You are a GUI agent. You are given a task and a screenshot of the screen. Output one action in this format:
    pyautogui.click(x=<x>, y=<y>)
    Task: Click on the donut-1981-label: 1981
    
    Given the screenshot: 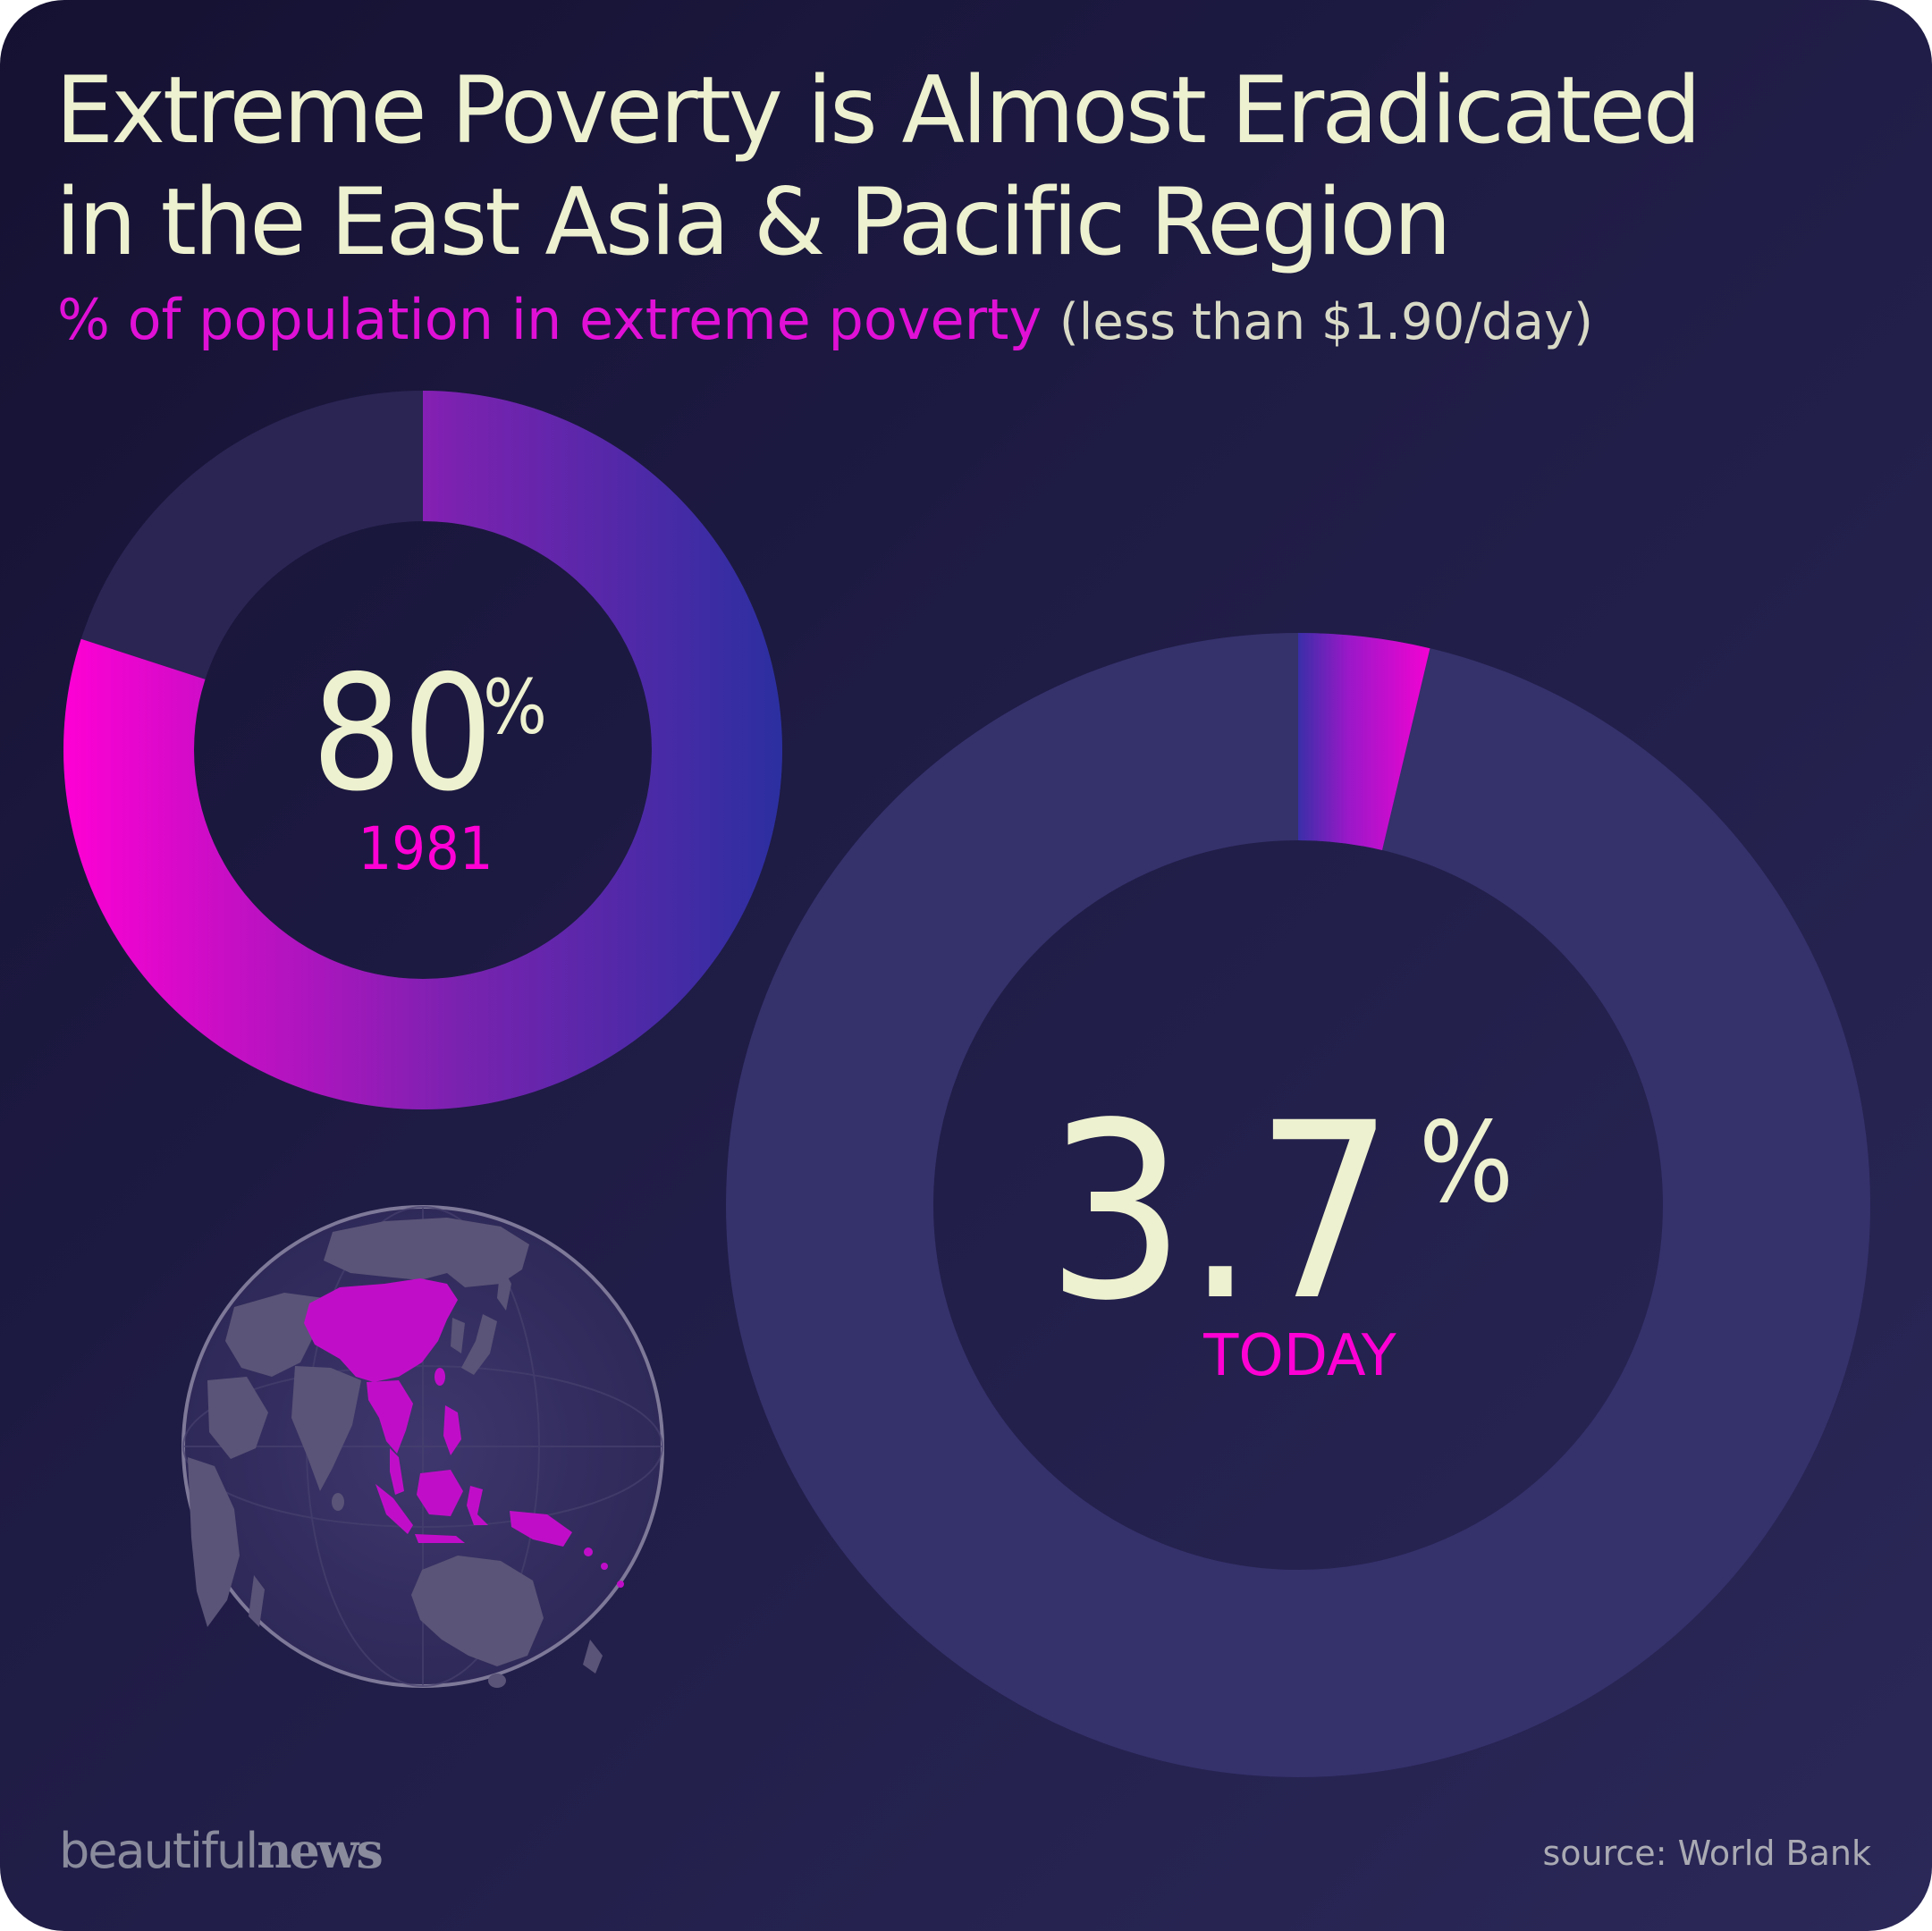 What is the action you would take?
    pyautogui.click(x=425, y=848)
    